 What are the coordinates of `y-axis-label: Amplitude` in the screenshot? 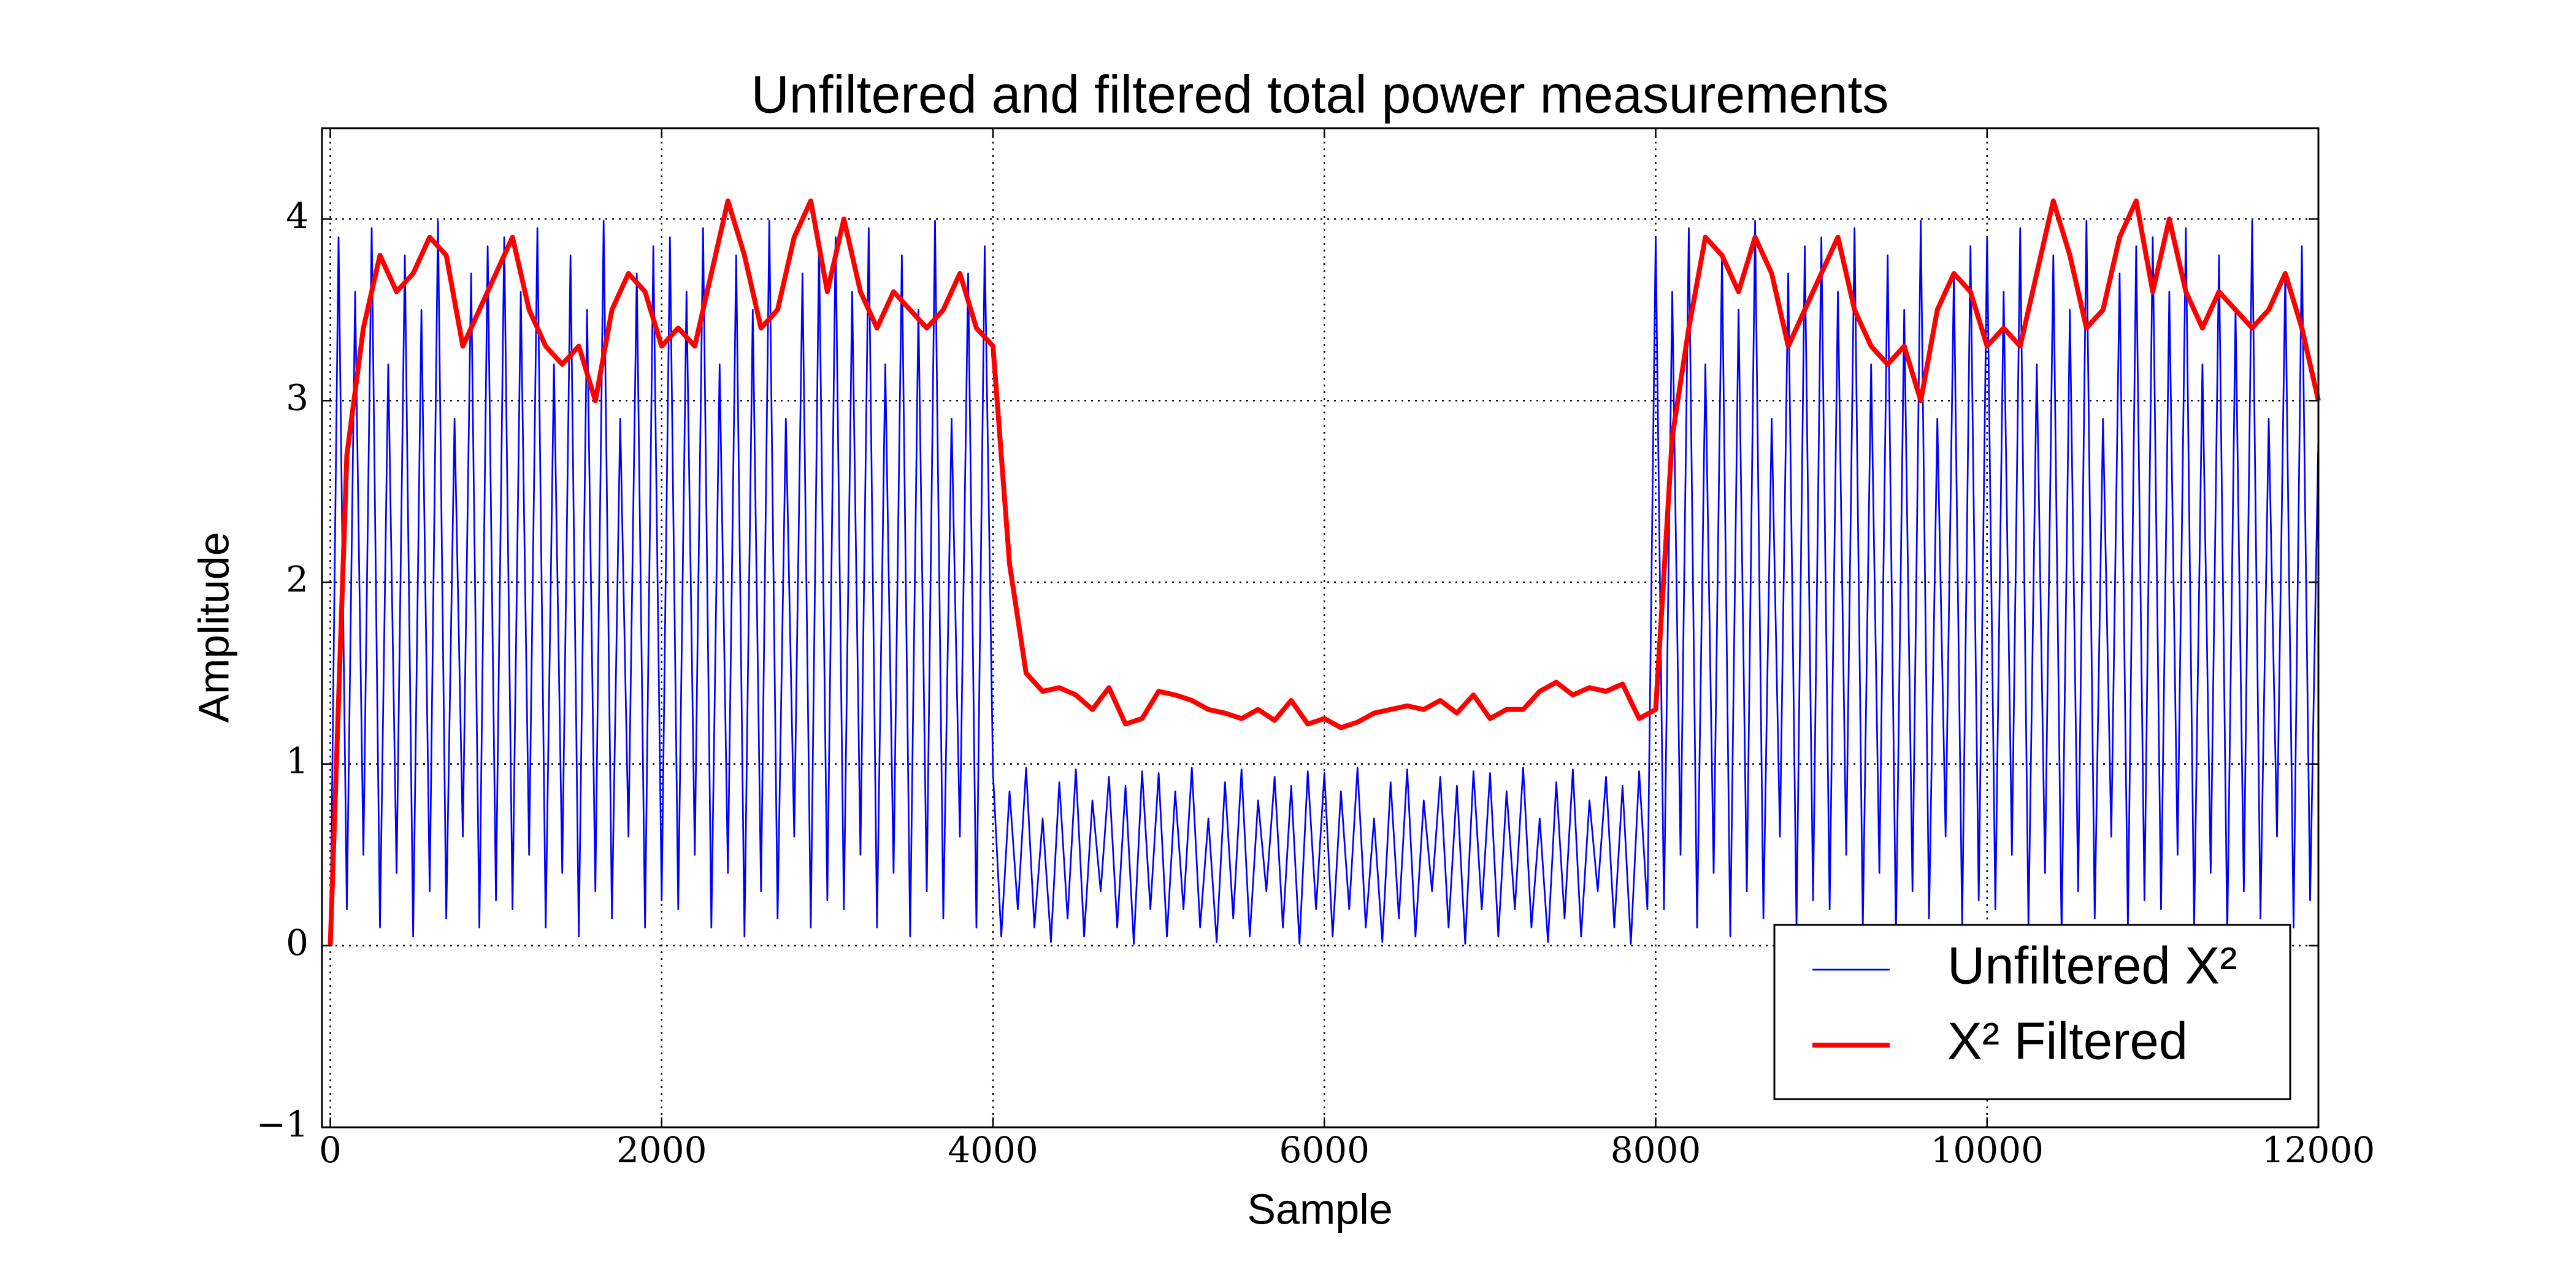 It's located at (213, 627).